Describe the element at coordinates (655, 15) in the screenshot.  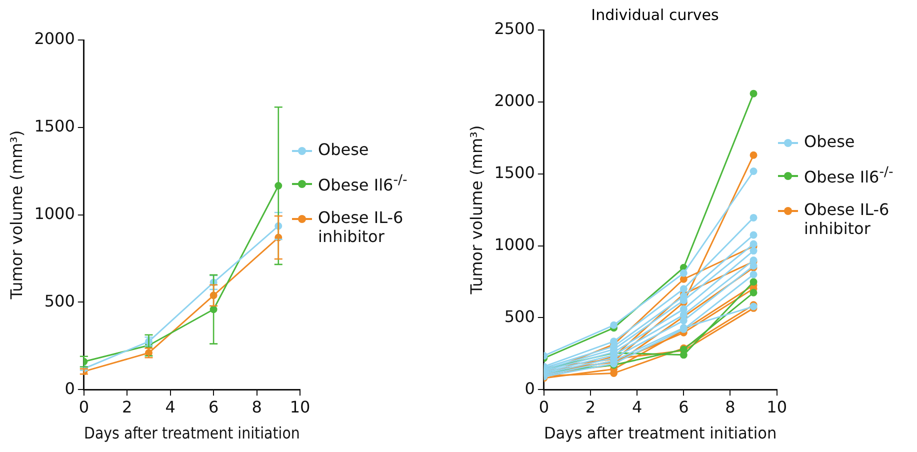
I see `chart-title: Individual curves` at that location.